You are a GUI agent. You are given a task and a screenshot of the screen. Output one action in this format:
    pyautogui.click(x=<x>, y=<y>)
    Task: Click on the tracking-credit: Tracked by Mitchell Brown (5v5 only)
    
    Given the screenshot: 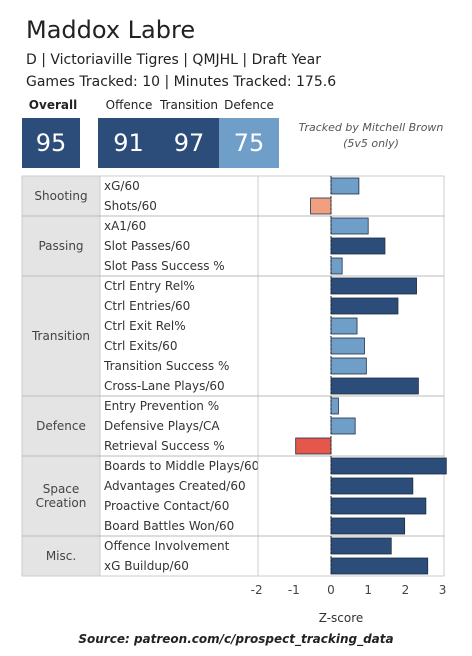 What is the action you would take?
    pyautogui.click(x=371, y=136)
    